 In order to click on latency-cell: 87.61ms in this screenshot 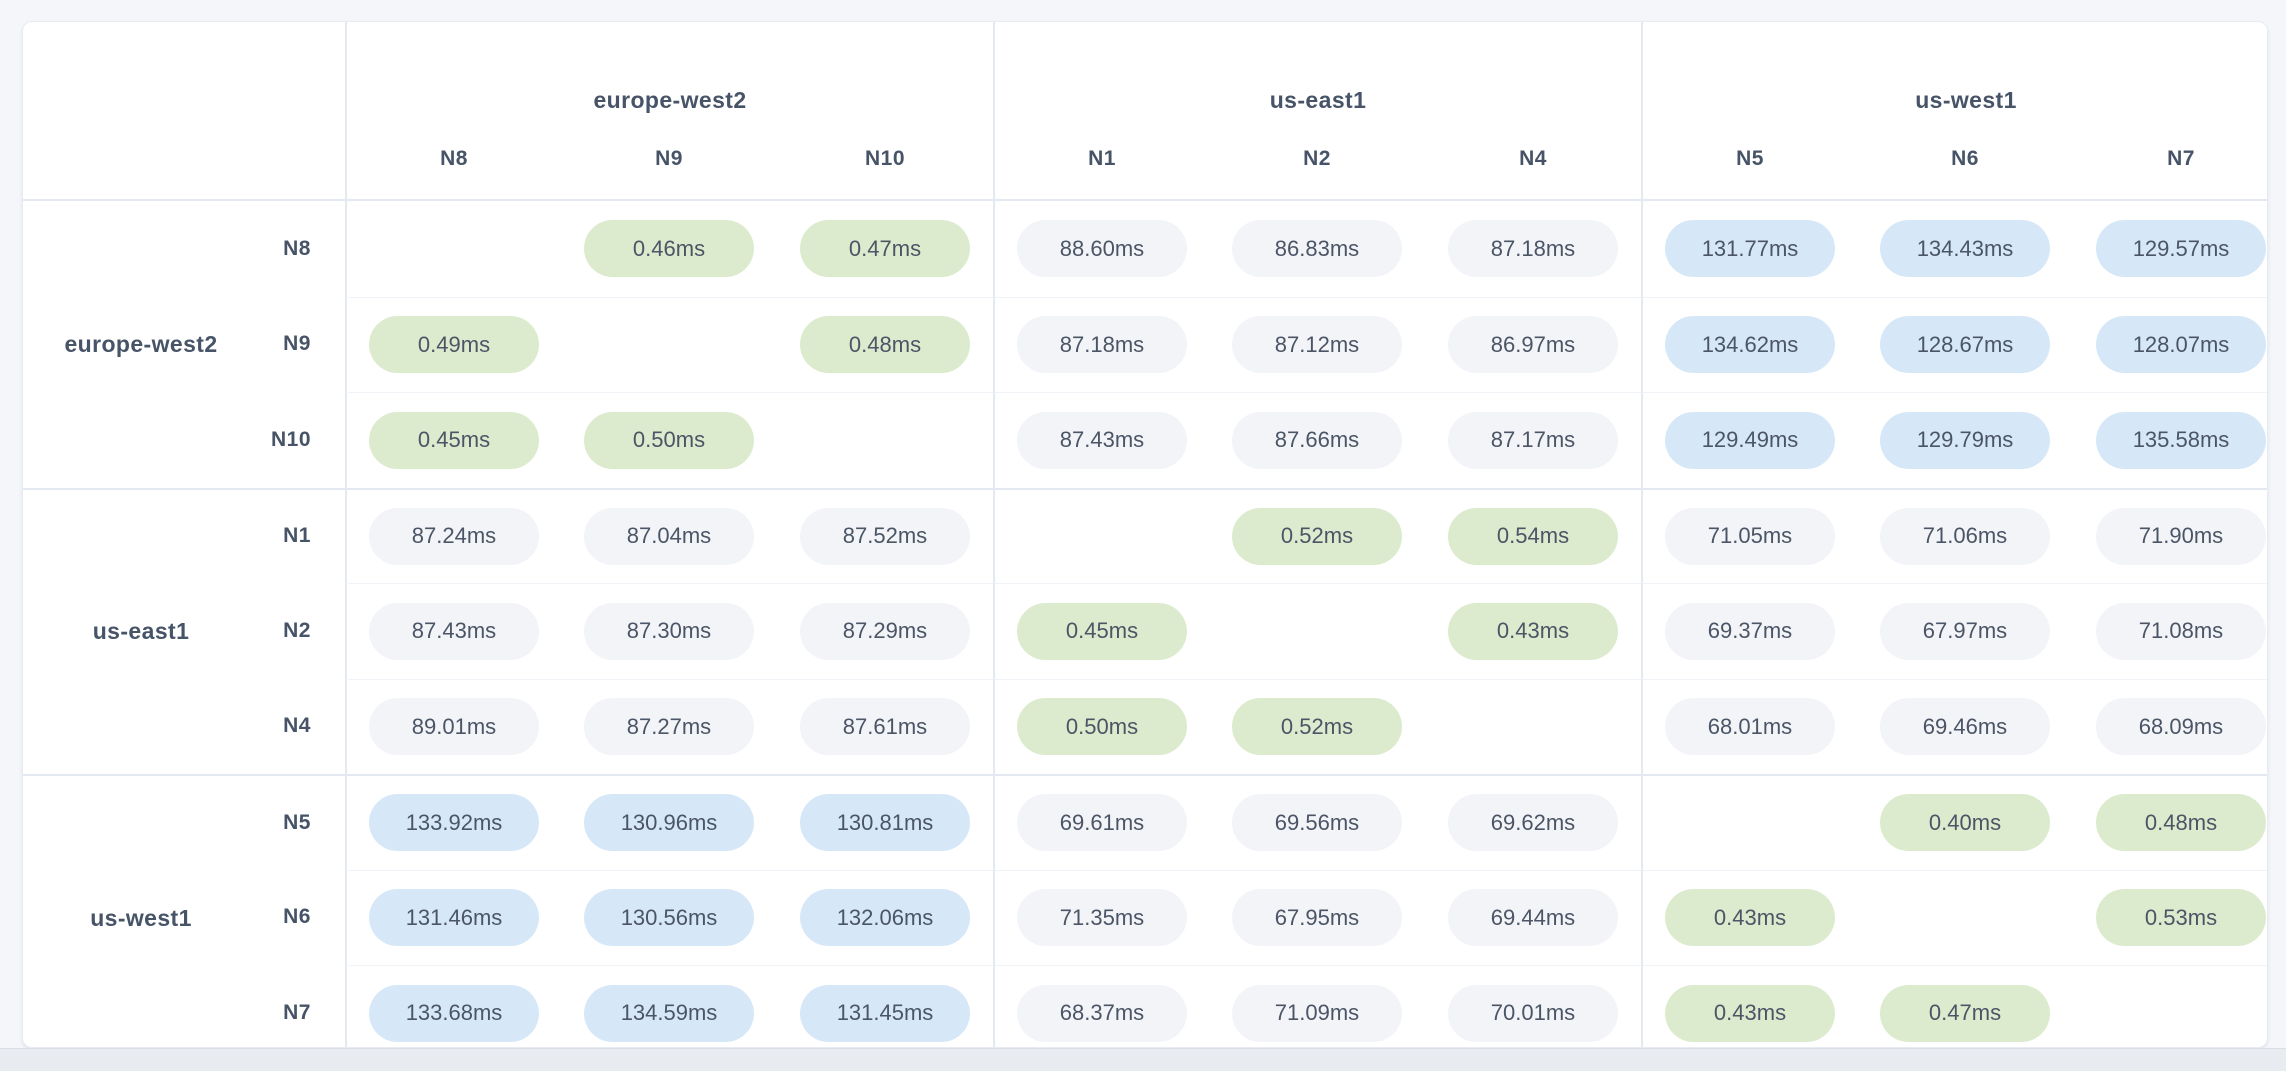, I will do `click(885, 726)`.